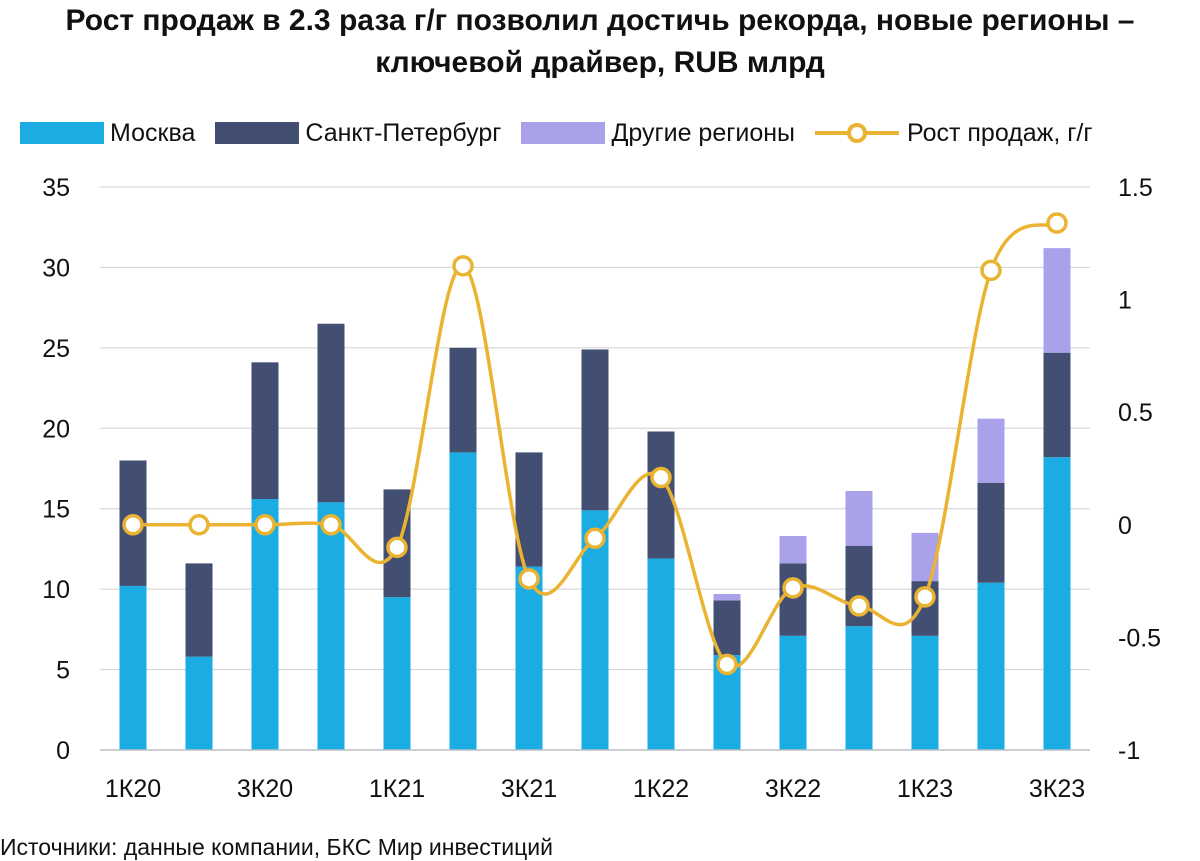  What do you see at coordinates (1125, 526) in the screenshot?
I see `y-right-tick-label: 0` at bounding box center [1125, 526].